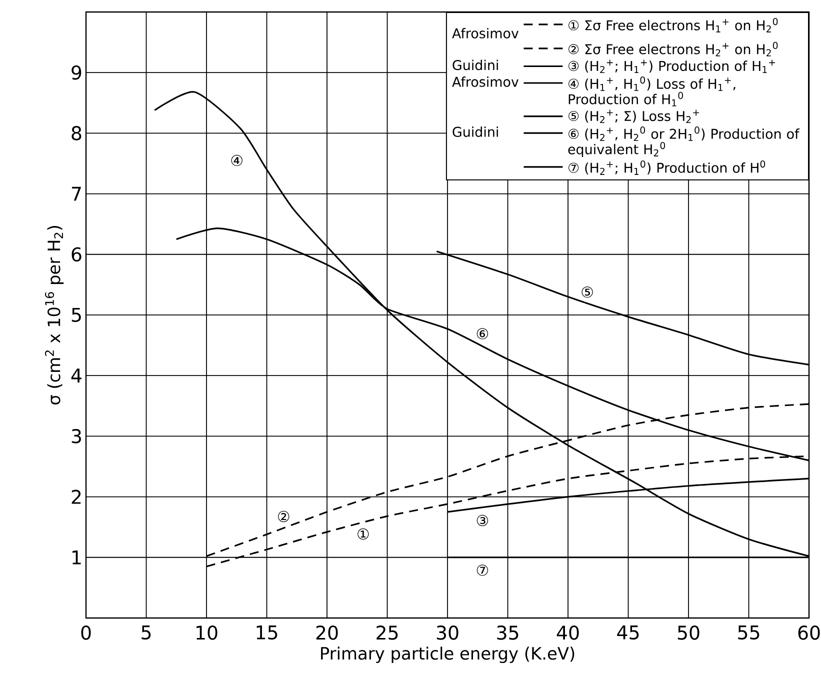 Image resolution: width=821 pixels, height=683 pixels. What do you see at coordinates (673, 25) in the screenshot?
I see `legend-label: ① Σσ Free electrons H$_{1}$$^{+}$ on H$_{2}$0` at bounding box center [673, 25].